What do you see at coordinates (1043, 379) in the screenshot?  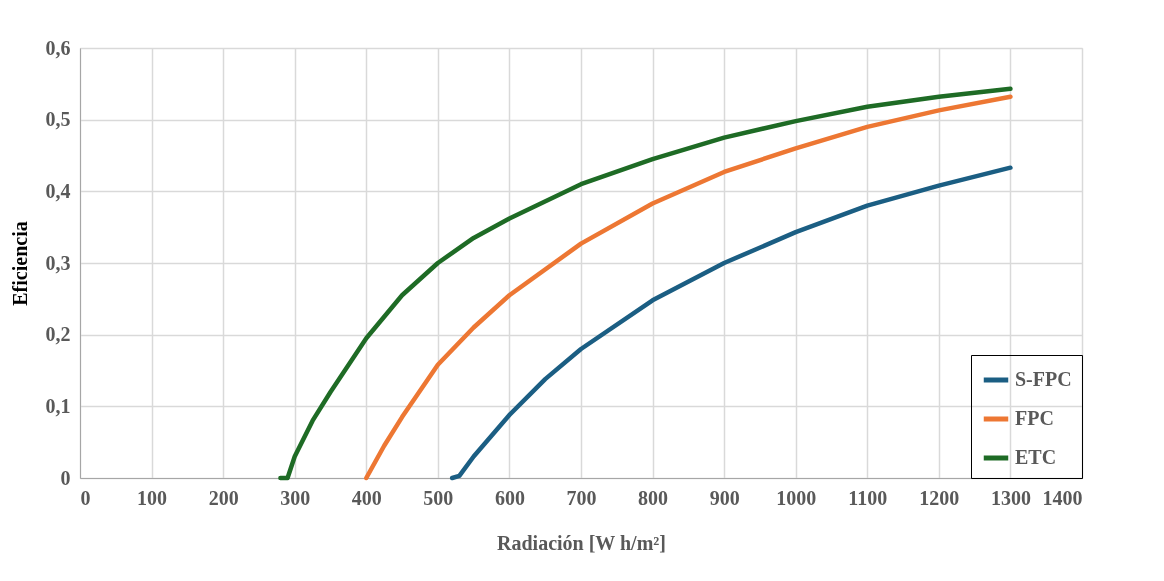 I see `legend-label: S-FPC` at bounding box center [1043, 379].